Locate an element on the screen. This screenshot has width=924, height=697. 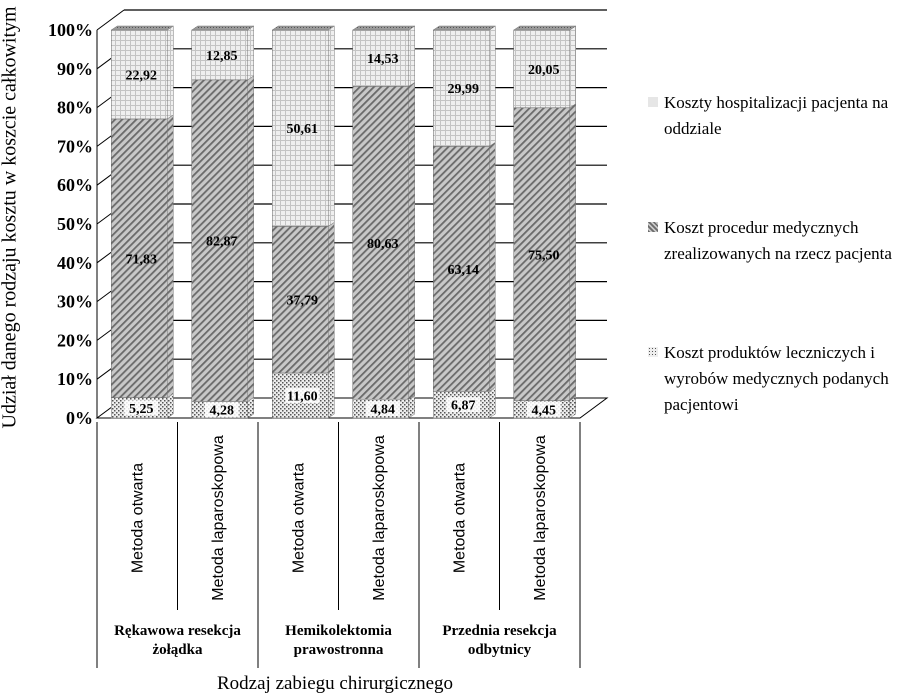
data-label: 5,25 is located at coordinates (141, 409).